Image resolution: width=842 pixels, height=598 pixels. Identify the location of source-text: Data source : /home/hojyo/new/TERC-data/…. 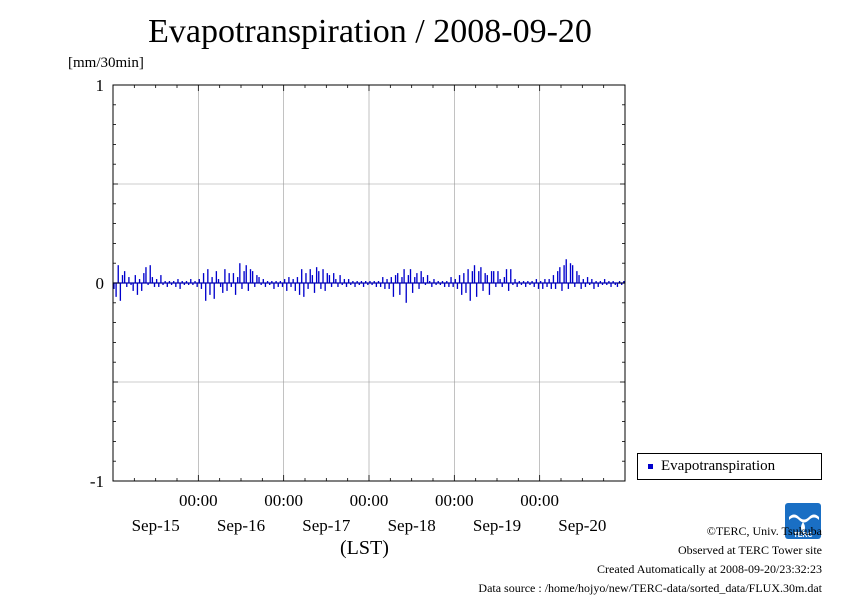
(650, 588).